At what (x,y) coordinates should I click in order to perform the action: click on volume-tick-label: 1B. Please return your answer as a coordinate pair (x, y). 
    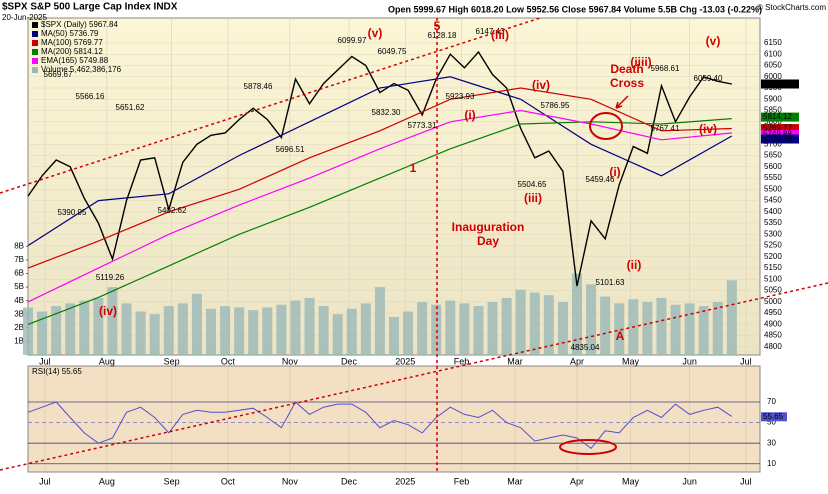
    Looking at the image, I should click on (19, 341).